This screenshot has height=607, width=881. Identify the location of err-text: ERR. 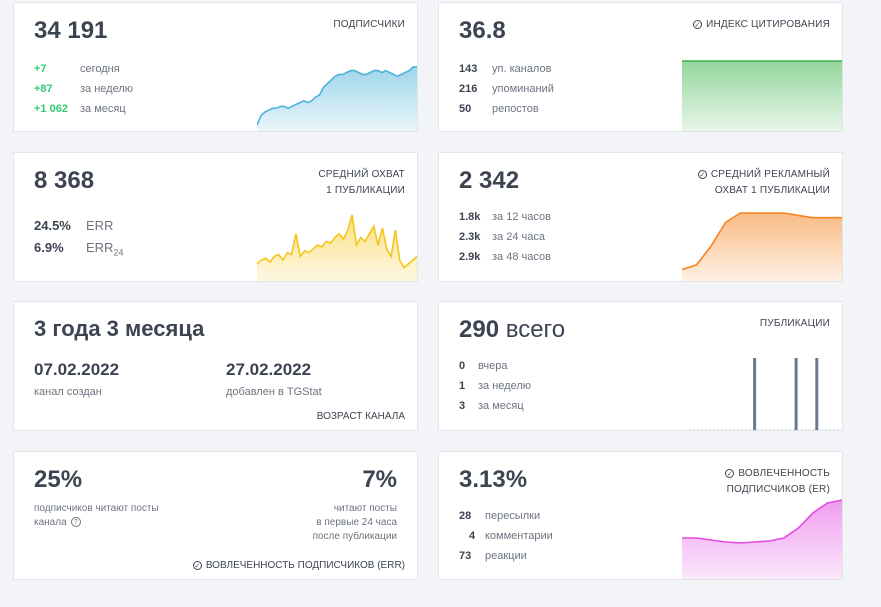
(100, 225).